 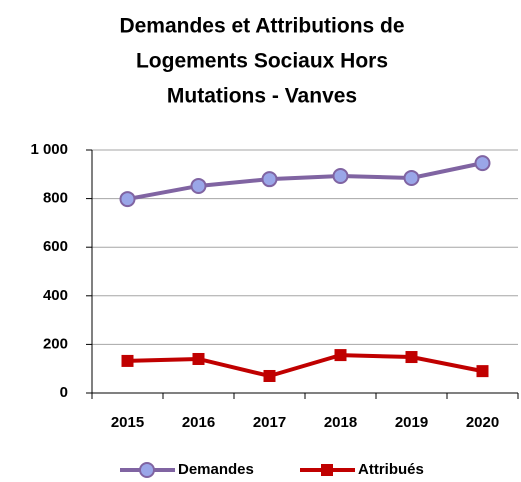 I want to click on x-tick-label: 2017, so click(x=269, y=422).